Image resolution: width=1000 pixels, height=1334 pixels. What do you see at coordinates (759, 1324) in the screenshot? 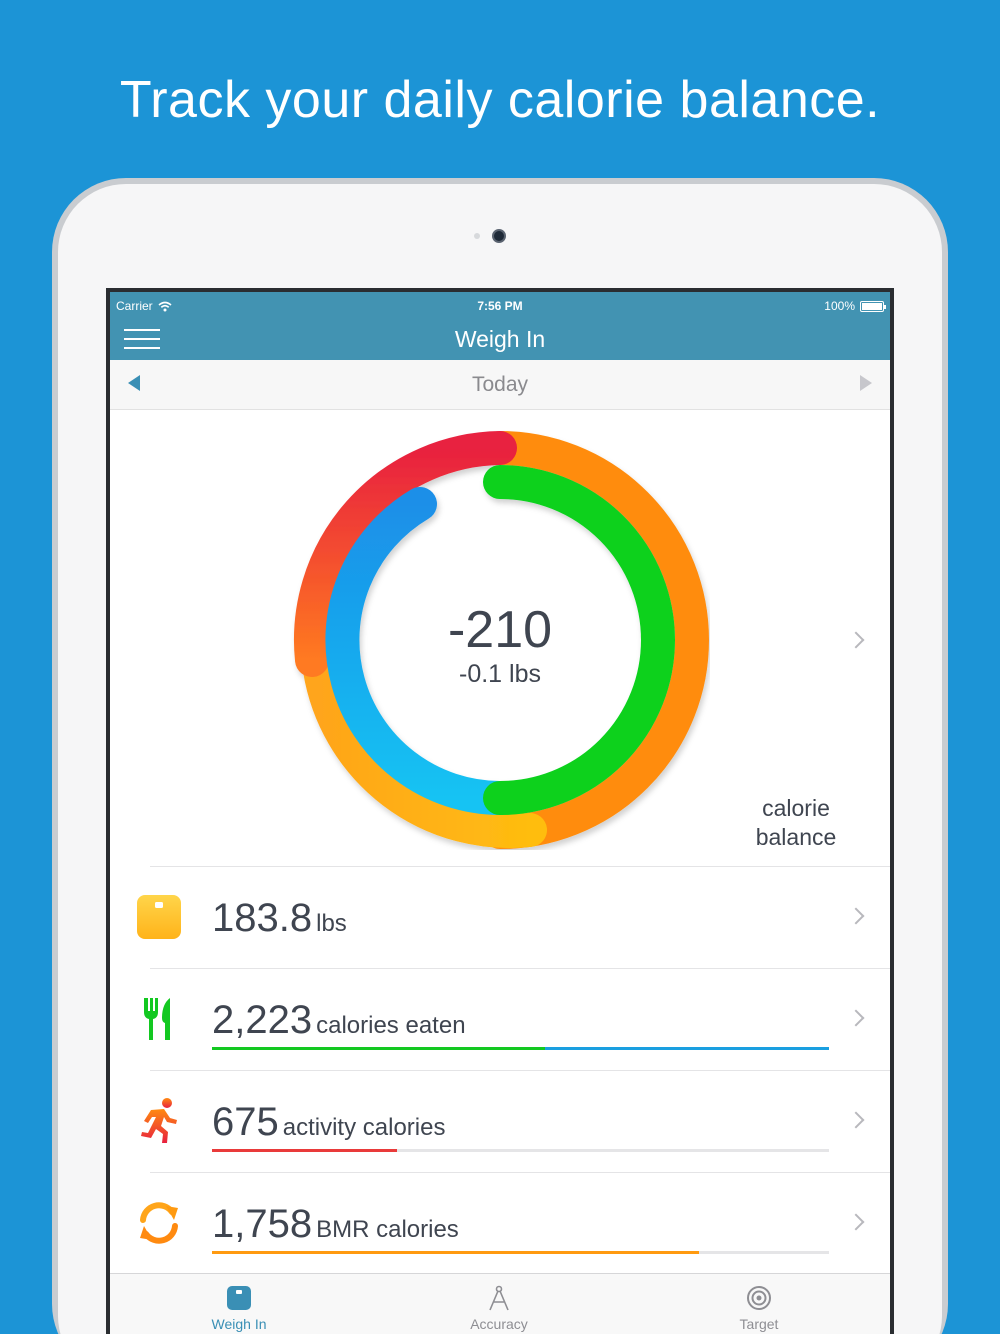
I see `tab-label: Target` at bounding box center [759, 1324].